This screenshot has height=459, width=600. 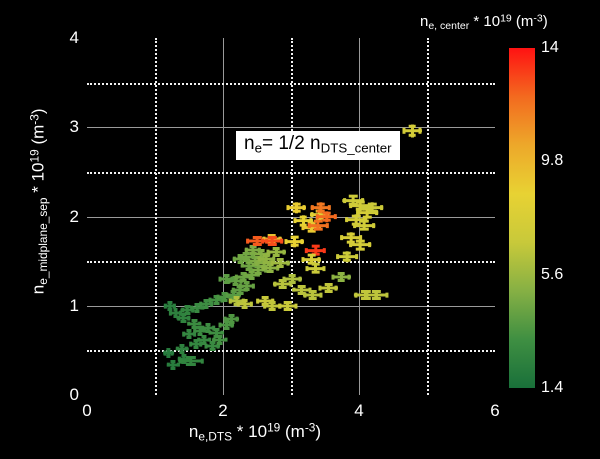 I want to click on y-tick-label: 3, so click(x=74, y=127).